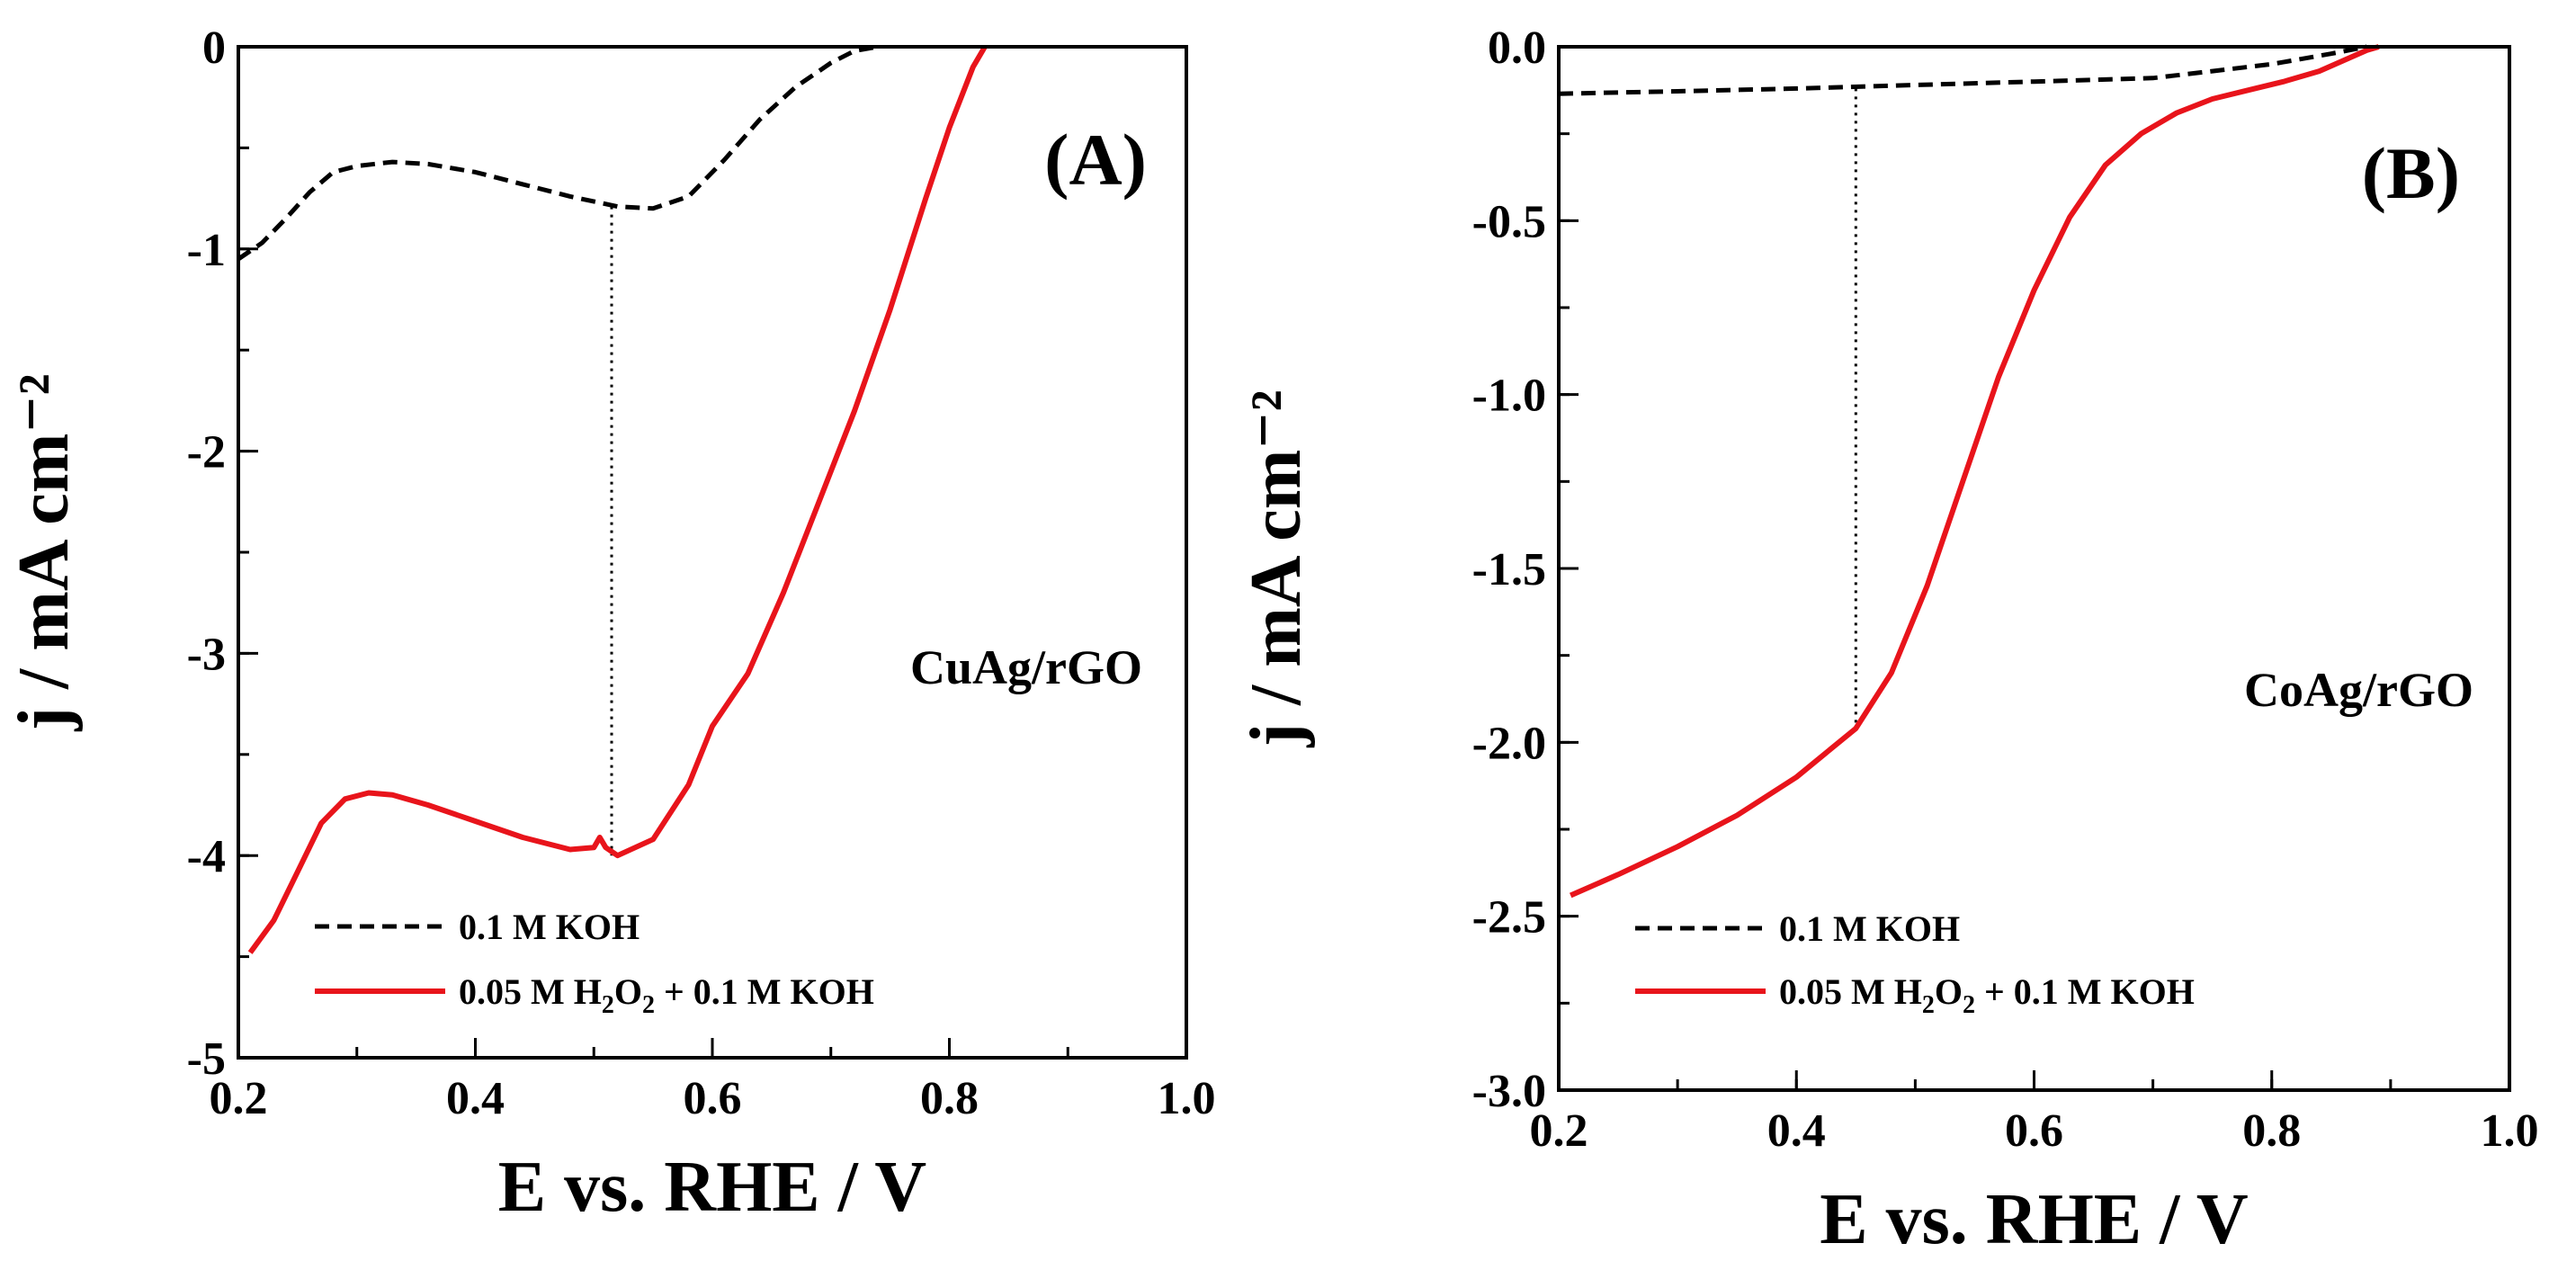  I want to click on panel-label: (A), so click(1095, 160).